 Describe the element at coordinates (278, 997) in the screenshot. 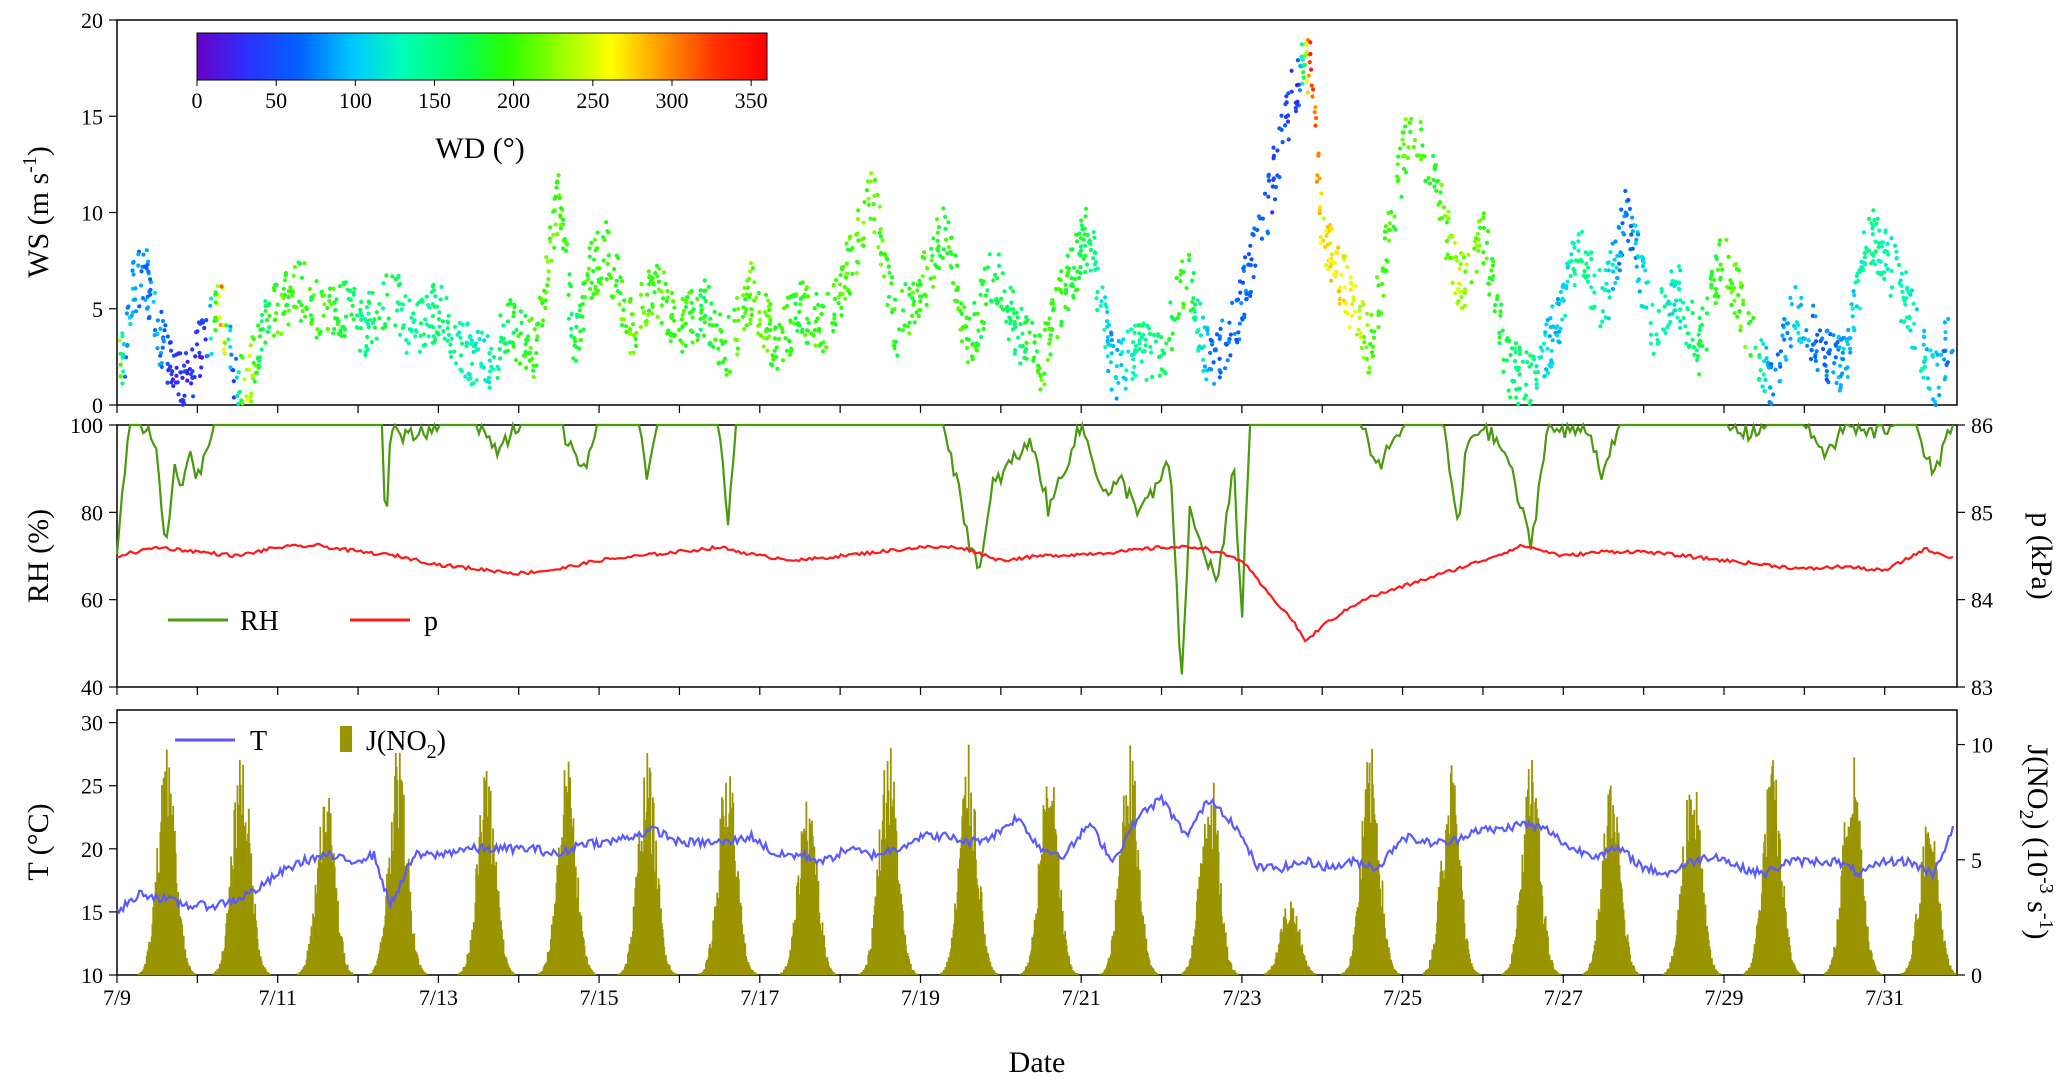

I see `x-tick-label: 7/11` at that location.